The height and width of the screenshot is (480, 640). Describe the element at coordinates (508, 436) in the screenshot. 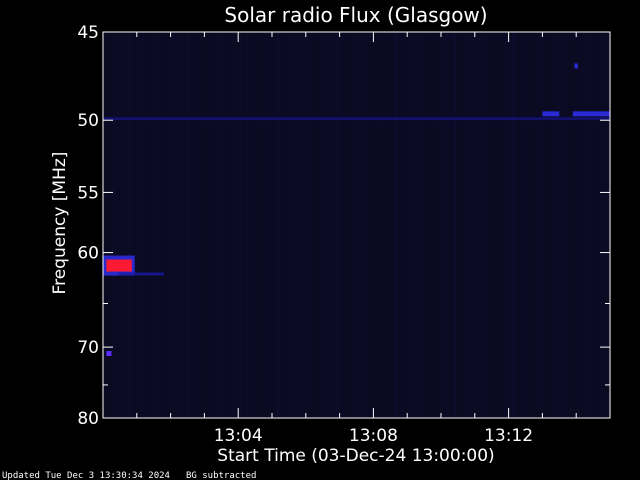

I see `x-tick-label: 13:12` at that location.